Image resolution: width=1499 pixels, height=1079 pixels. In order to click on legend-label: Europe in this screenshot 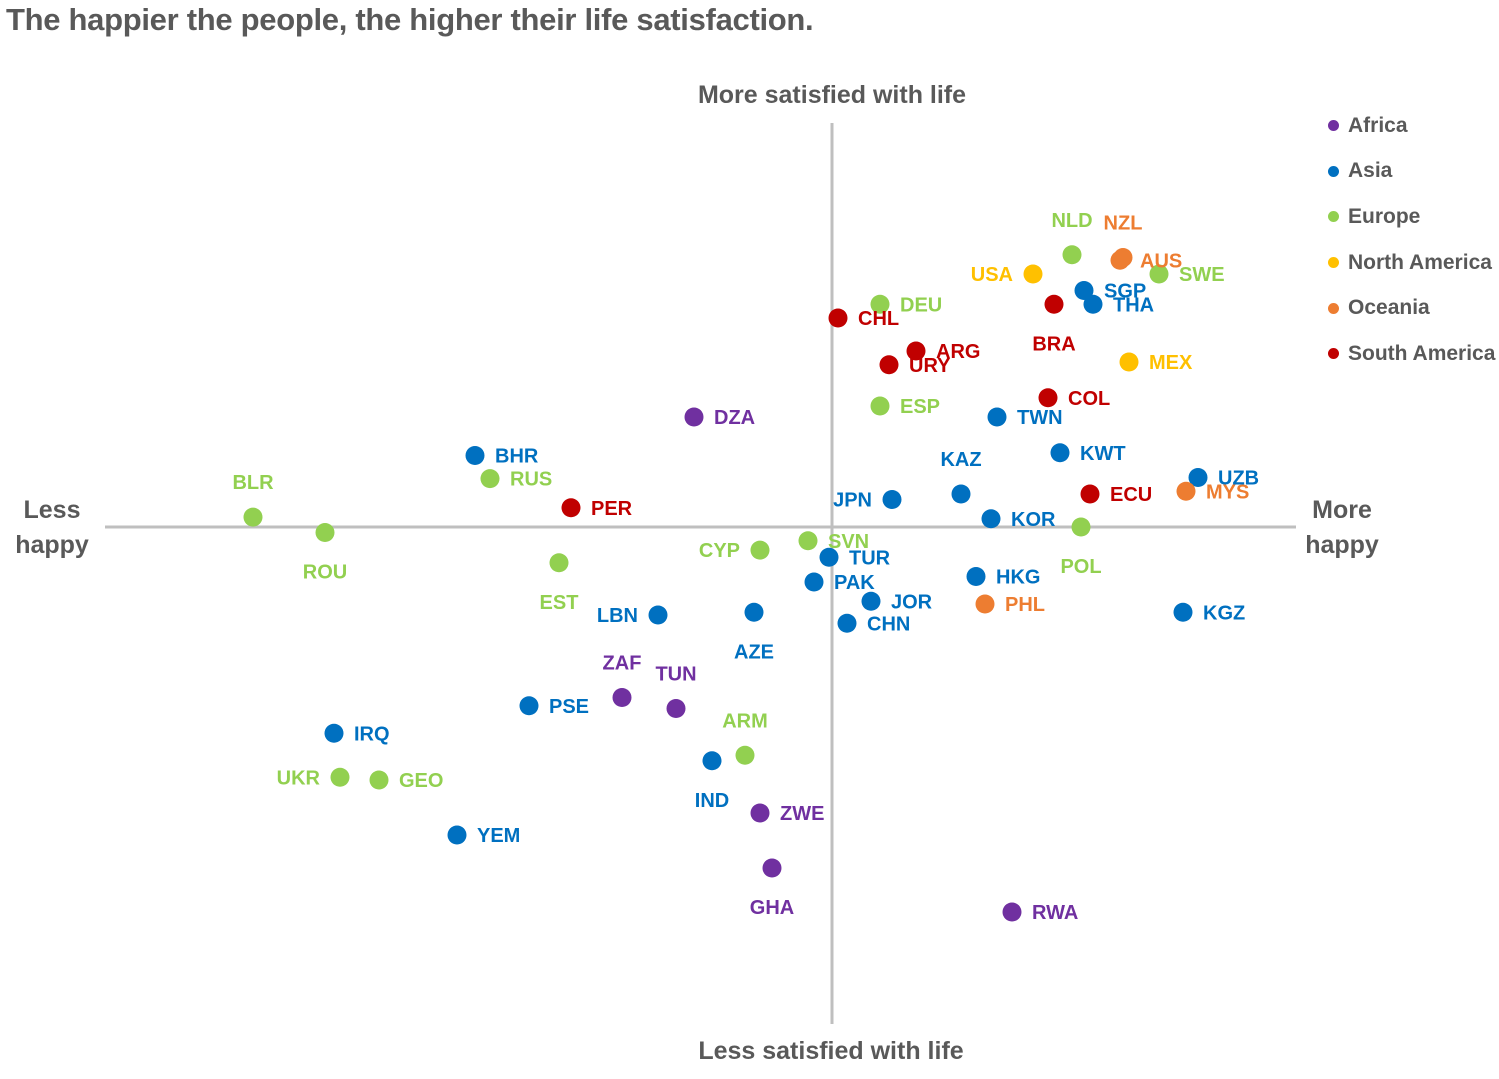, I will do `click(1384, 216)`.